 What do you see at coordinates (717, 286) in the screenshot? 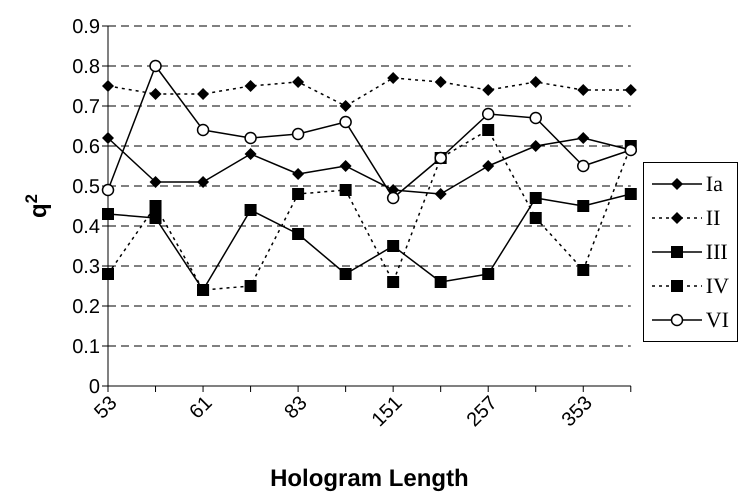
I see `legend-label: IV` at bounding box center [717, 286].